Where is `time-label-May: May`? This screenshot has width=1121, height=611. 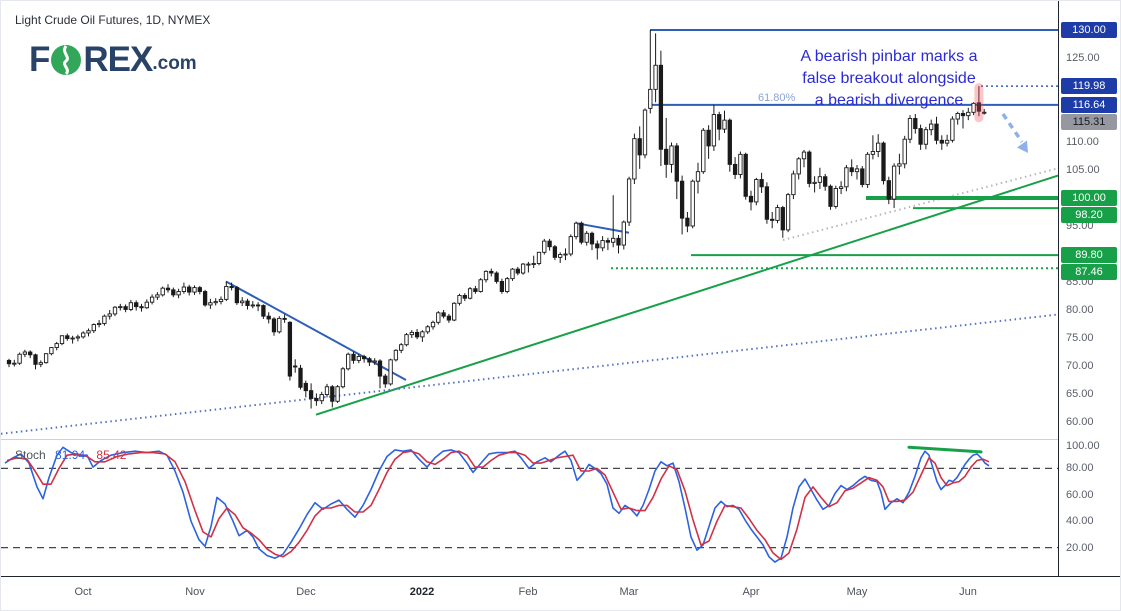 time-label-May: May is located at coordinates (857, 592).